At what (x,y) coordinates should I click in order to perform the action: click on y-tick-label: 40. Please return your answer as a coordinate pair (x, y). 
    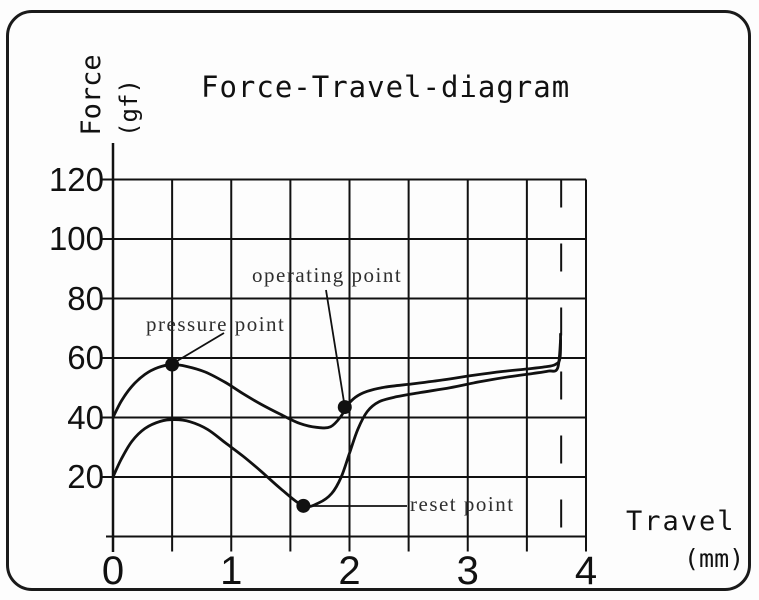
    Looking at the image, I should click on (85, 417).